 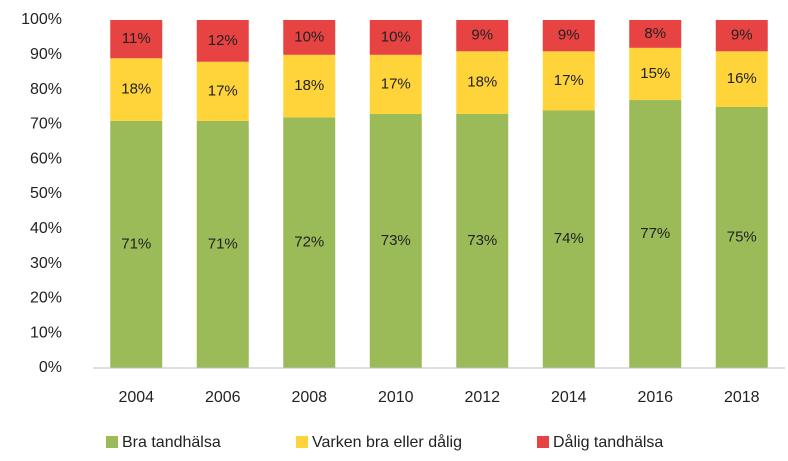 What do you see at coordinates (136, 397) in the screenshot?
I see `x-tick-label: 2004` at bounding box center [136, 397].